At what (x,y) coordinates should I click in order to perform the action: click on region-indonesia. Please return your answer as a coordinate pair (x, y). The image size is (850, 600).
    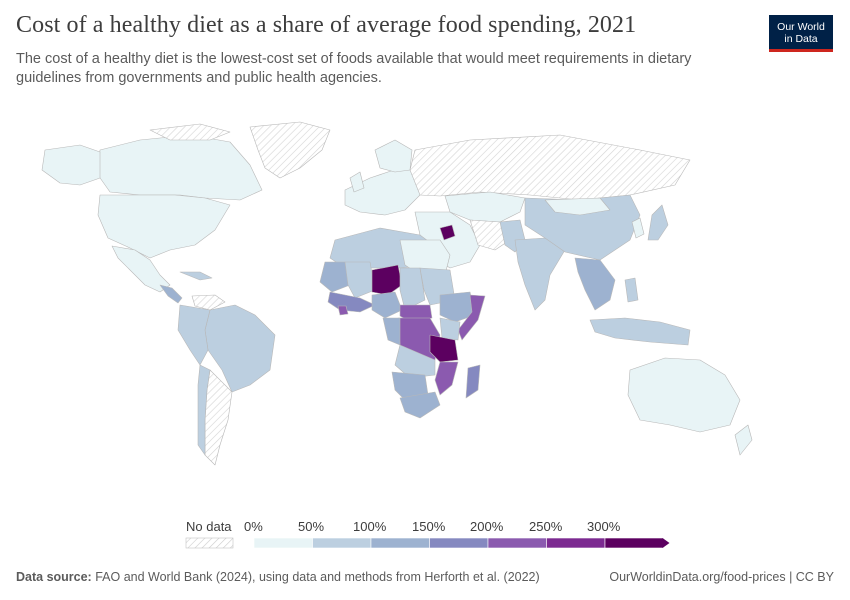
    Looking at the image, I should click on (640, 331).